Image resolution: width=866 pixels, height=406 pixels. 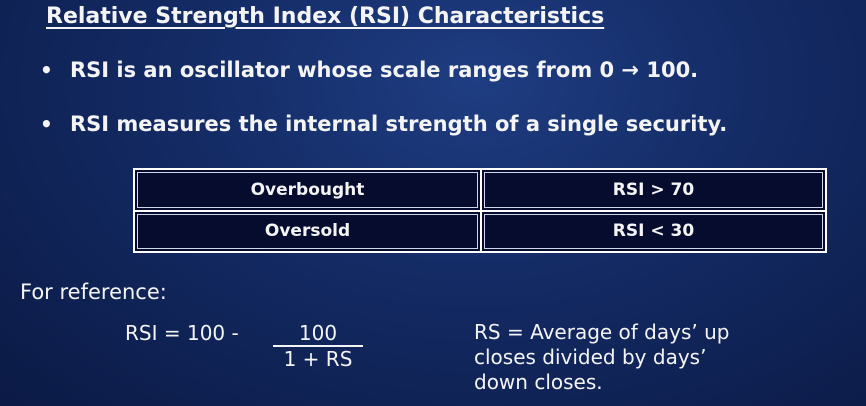 I want to click on table-row: Oversold RSI < 30, so click(x=480, y=231).